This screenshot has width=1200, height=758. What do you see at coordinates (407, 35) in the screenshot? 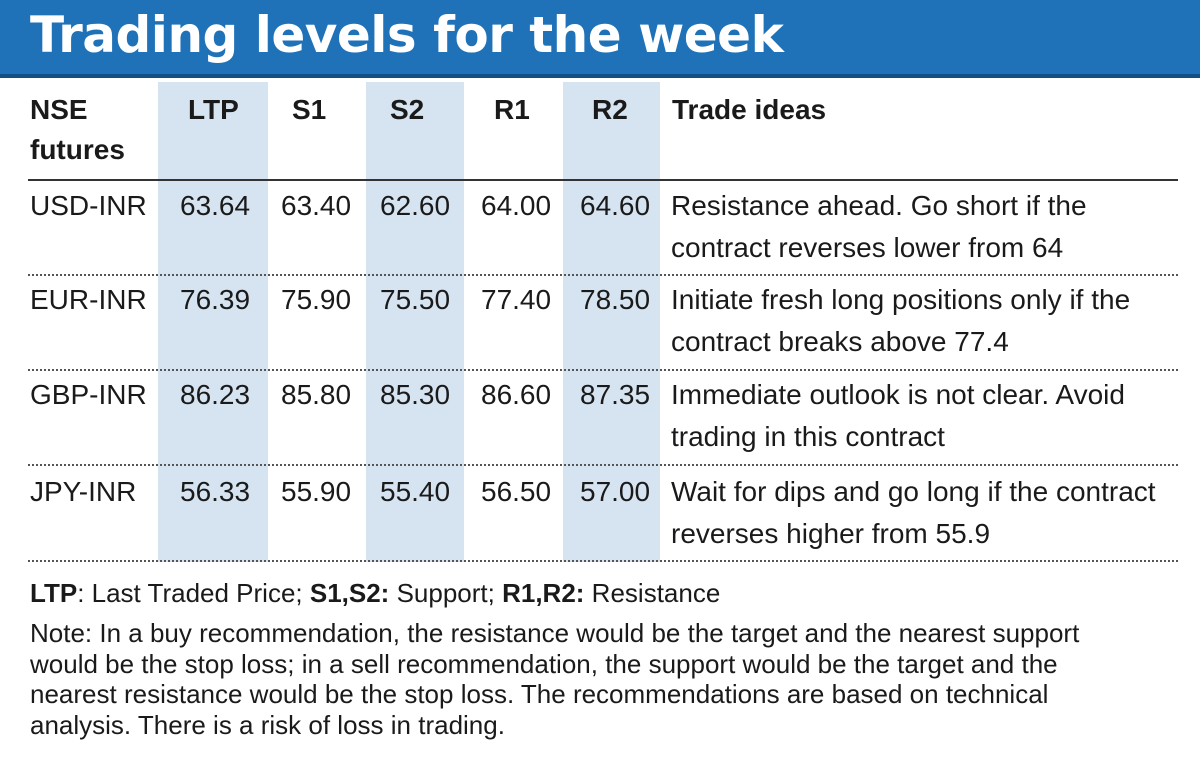
I see `page-title: Trading levels for the week` at bounding box center [407, 35].